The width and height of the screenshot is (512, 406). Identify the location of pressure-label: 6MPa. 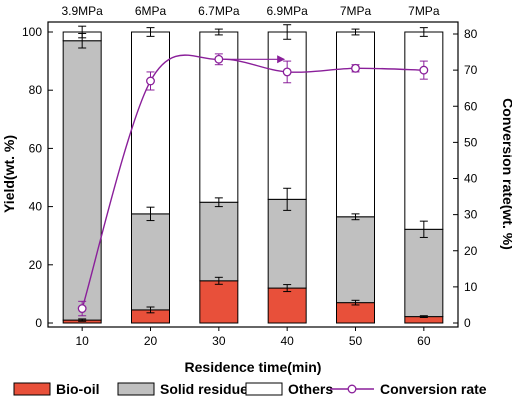
(151, 11).